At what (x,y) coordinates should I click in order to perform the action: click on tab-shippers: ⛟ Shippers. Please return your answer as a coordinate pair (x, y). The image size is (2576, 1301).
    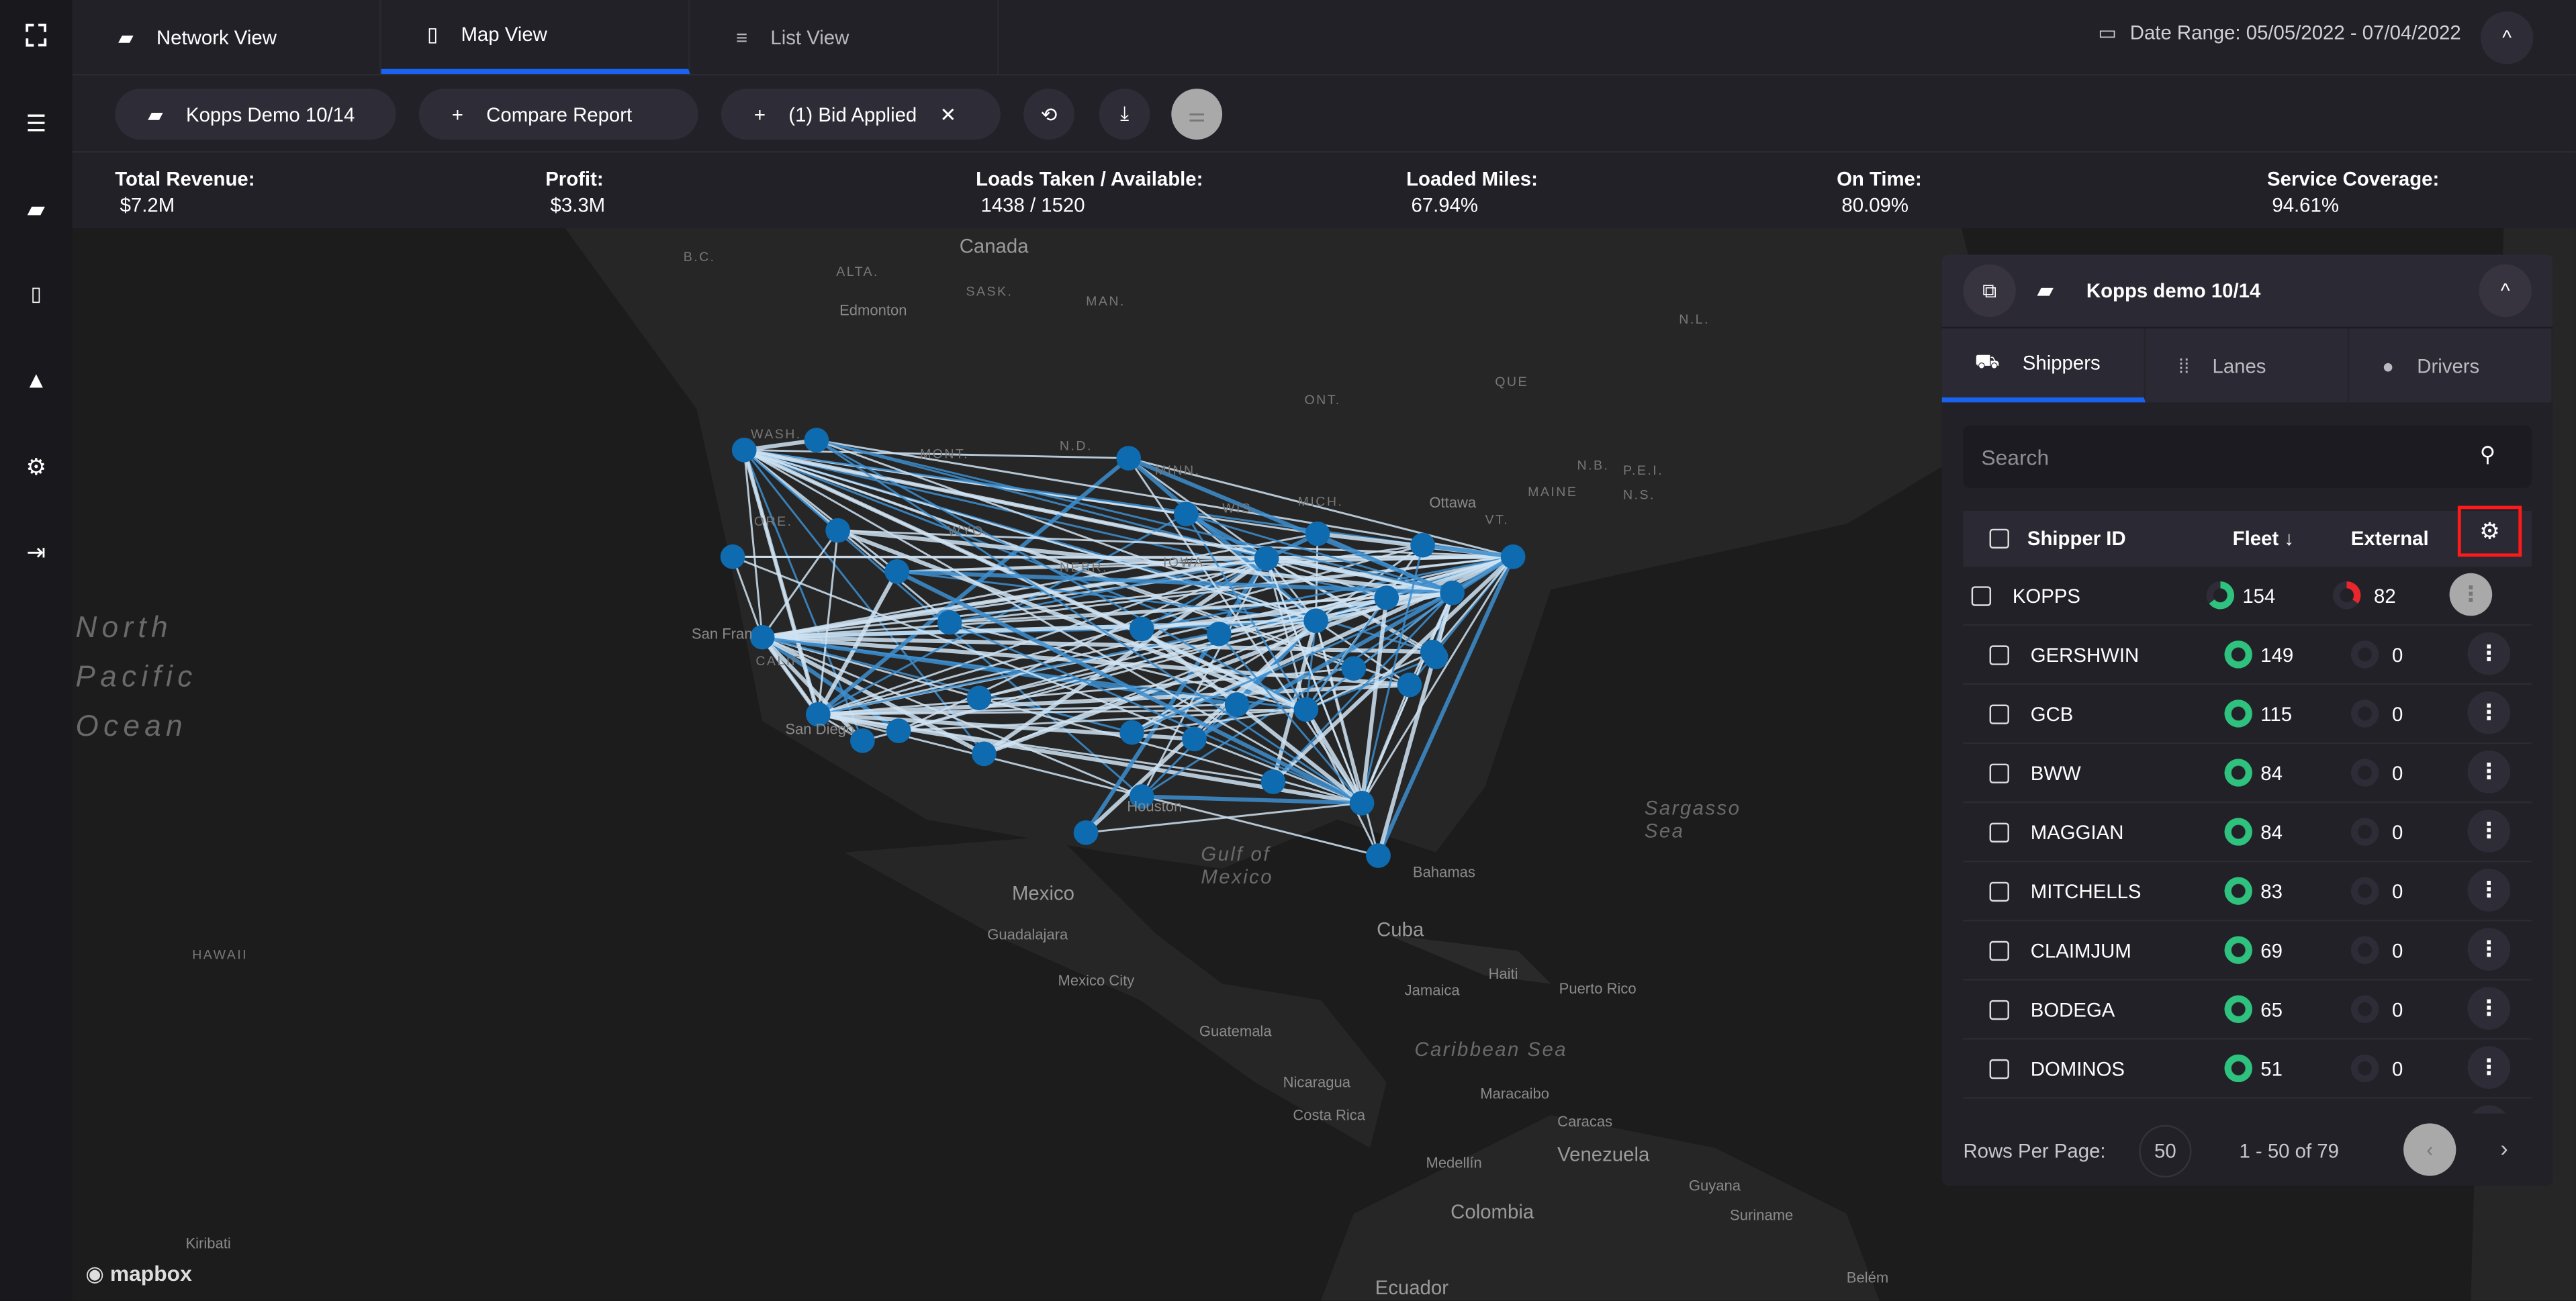
    Looking at the image, I should click on (2043, 365).